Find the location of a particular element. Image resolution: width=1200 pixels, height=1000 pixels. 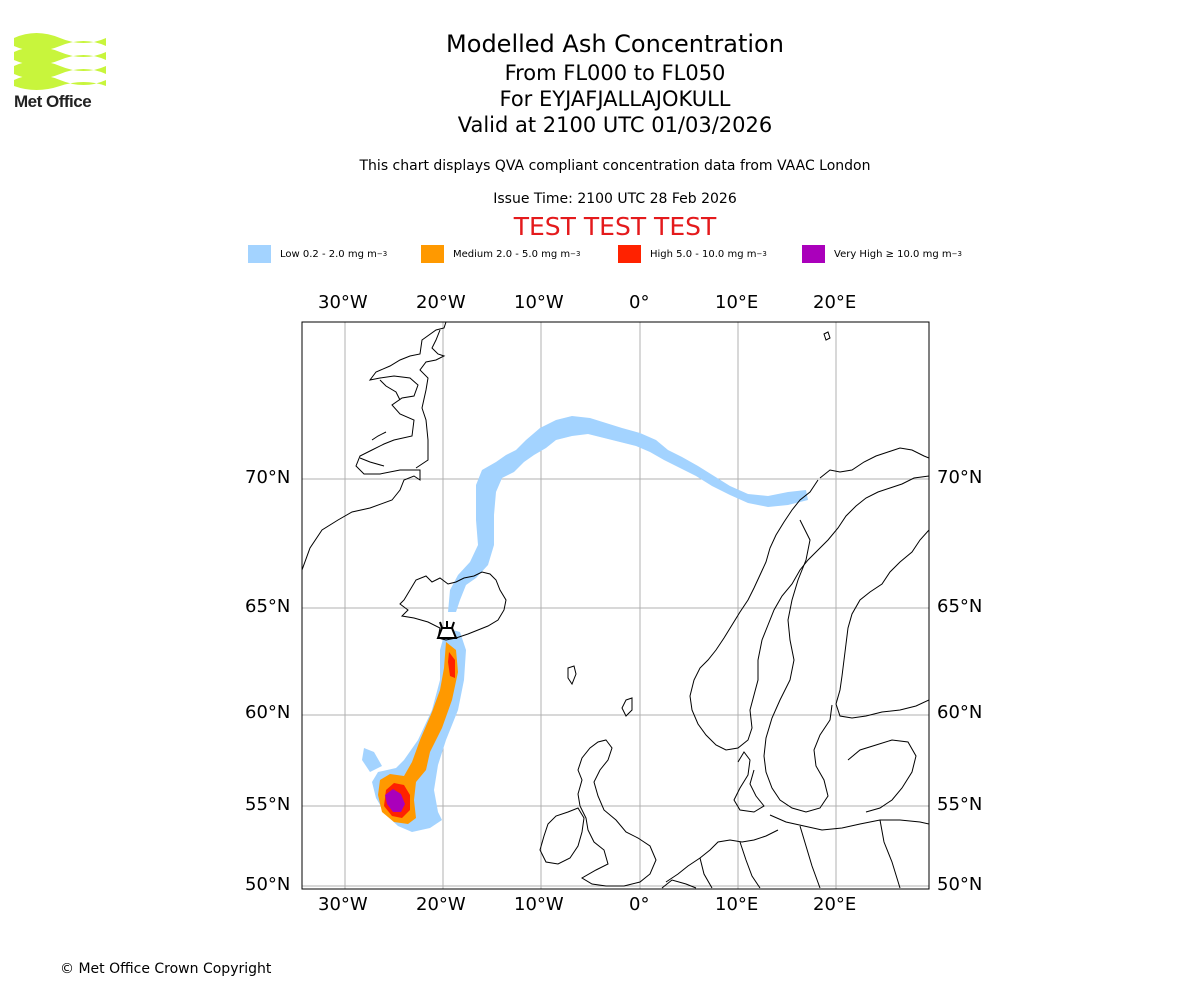

chart-title: Modelled Ash Concentration is located at coordinates (615, 44).